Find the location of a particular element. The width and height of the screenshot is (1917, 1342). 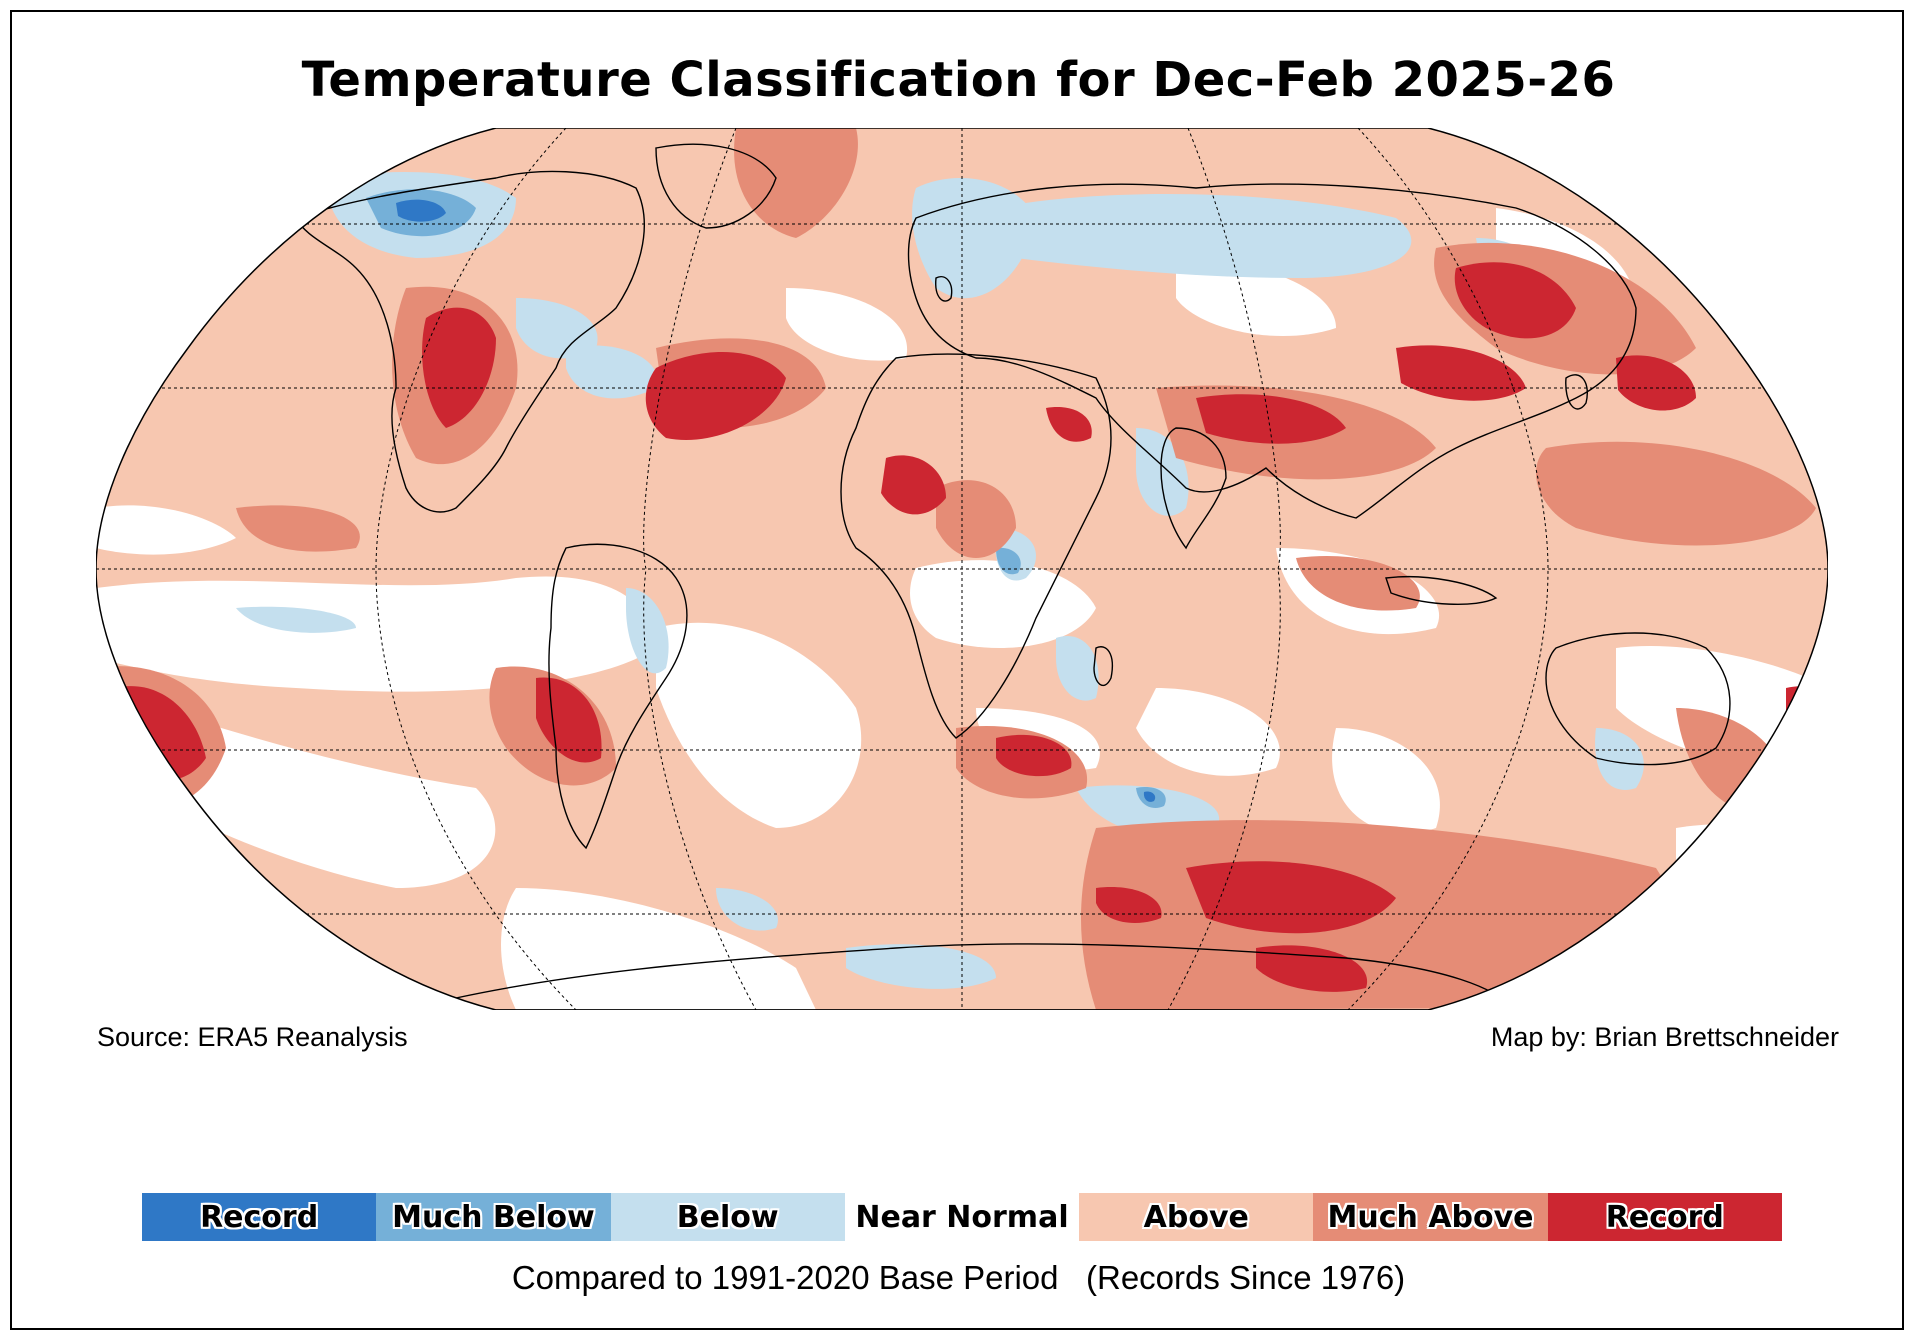

legend-above: Above is located at coordinates (1196, 1217).